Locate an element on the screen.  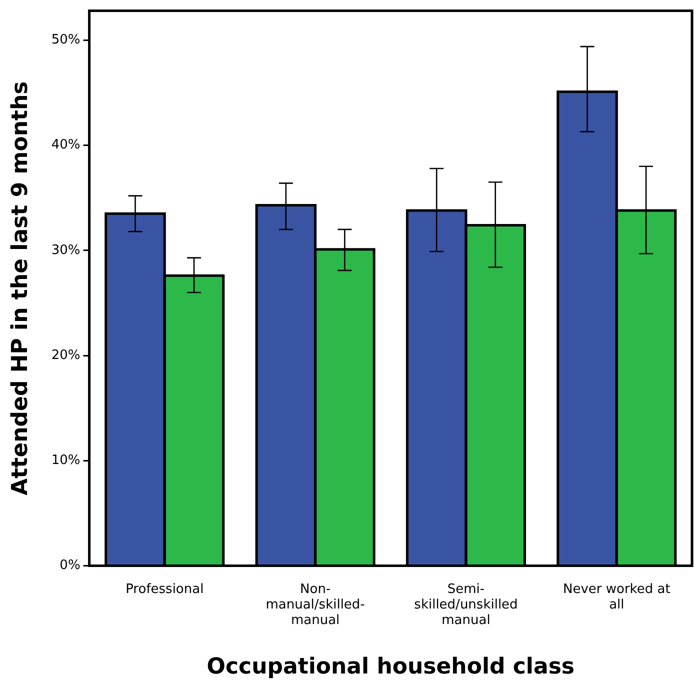
y-tick-label: 0% is located at coordinates (70, 566).